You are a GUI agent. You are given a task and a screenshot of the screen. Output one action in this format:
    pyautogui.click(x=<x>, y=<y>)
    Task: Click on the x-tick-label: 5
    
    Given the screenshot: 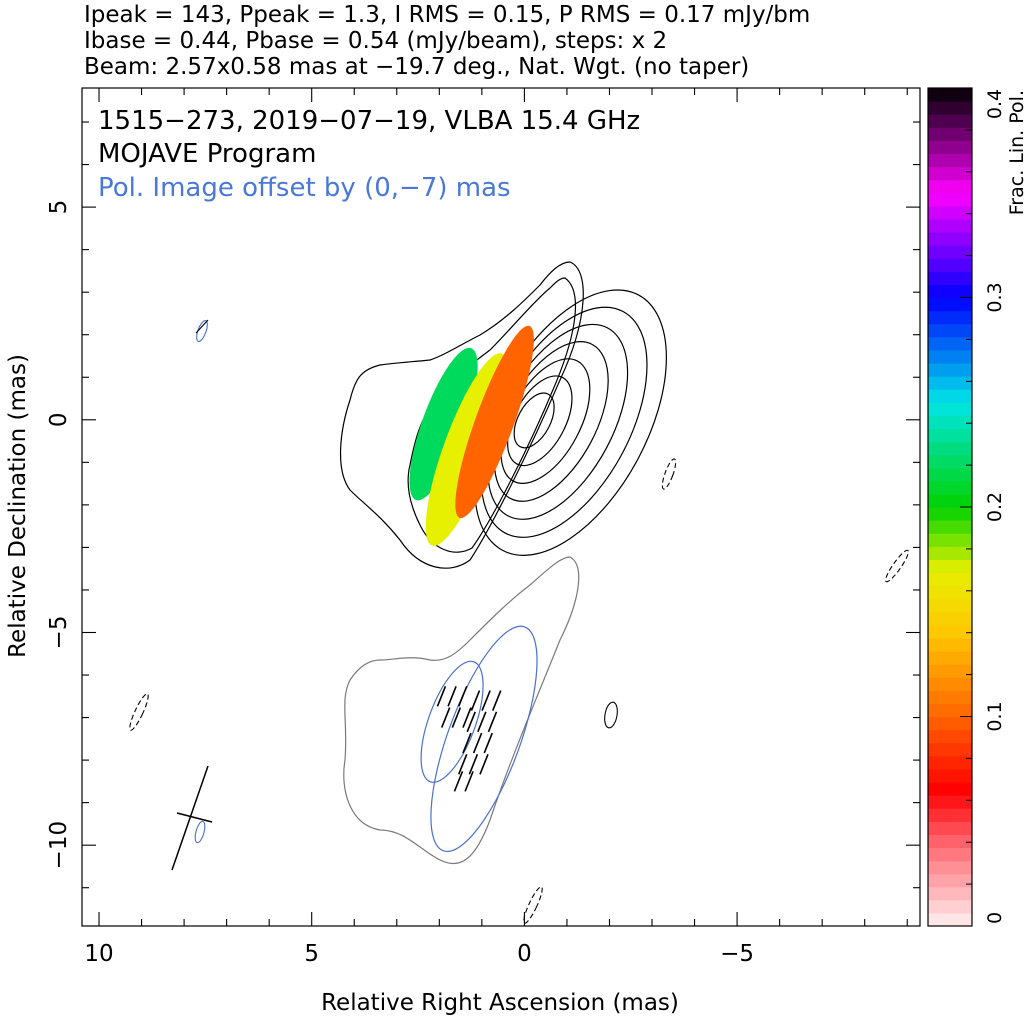 What is the action you would take?
    pyautogui.click(x=311, y=954)
    